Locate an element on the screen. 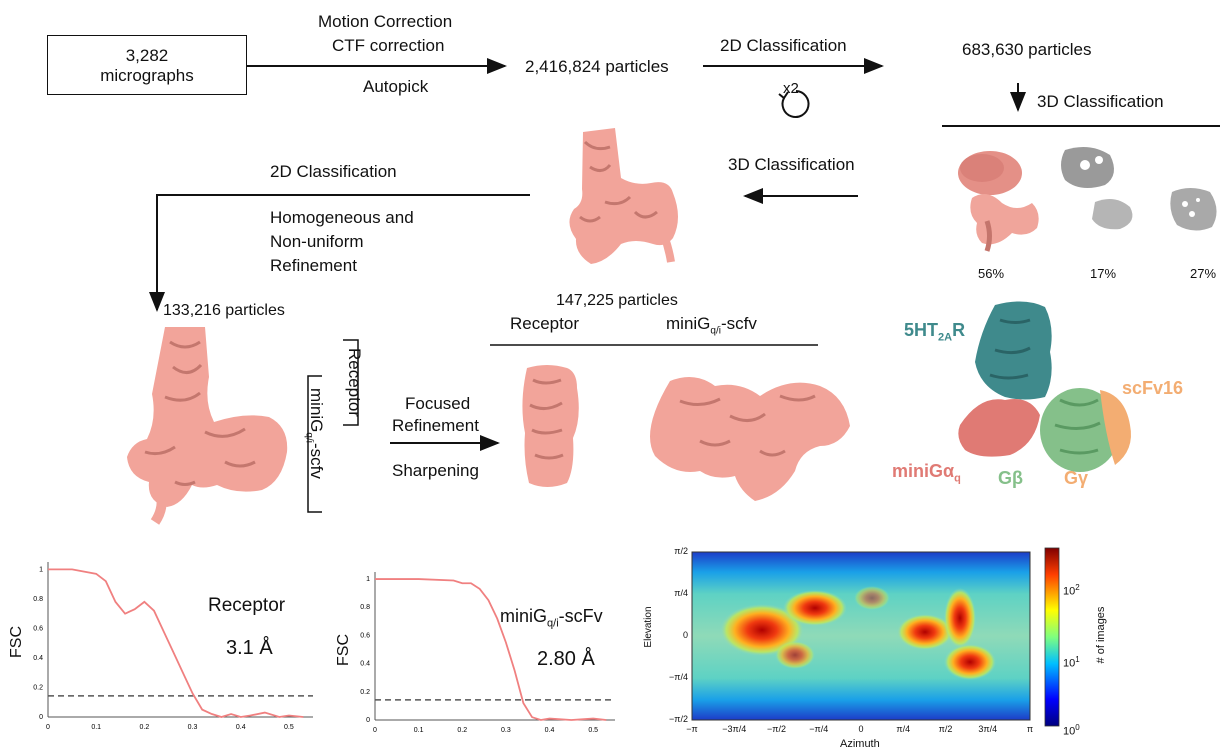 The image size is (1220, 754). repeat-cycle-icon is located at coordinates (794, 104).